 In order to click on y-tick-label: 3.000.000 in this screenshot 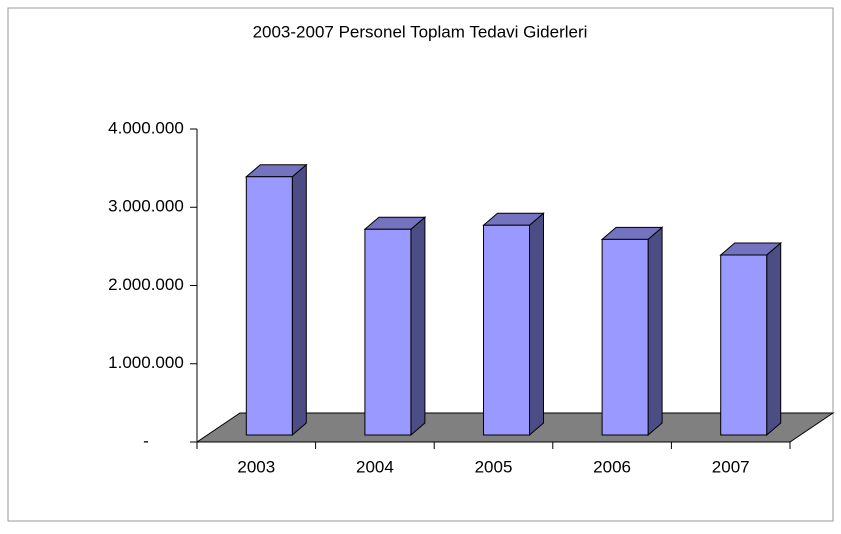, I will do `click(146, 206)`.